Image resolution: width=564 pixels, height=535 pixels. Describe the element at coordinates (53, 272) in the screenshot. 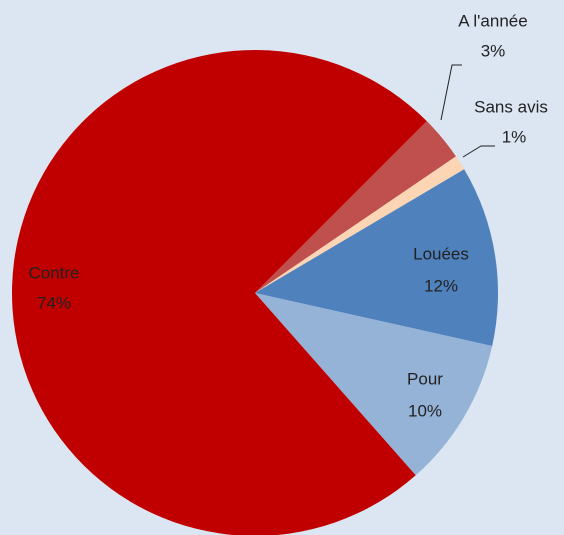

I see `slice-label: Contre` at that location.